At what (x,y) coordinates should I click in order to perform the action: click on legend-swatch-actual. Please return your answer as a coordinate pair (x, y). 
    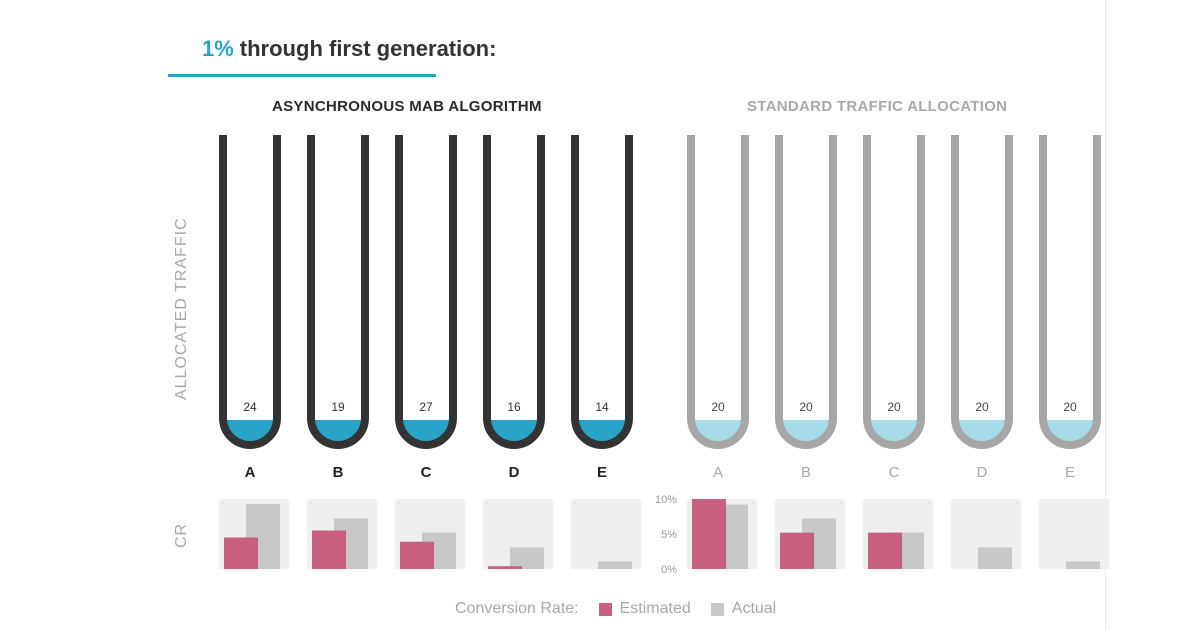
    Looking at the image, I should click on (717, 609).